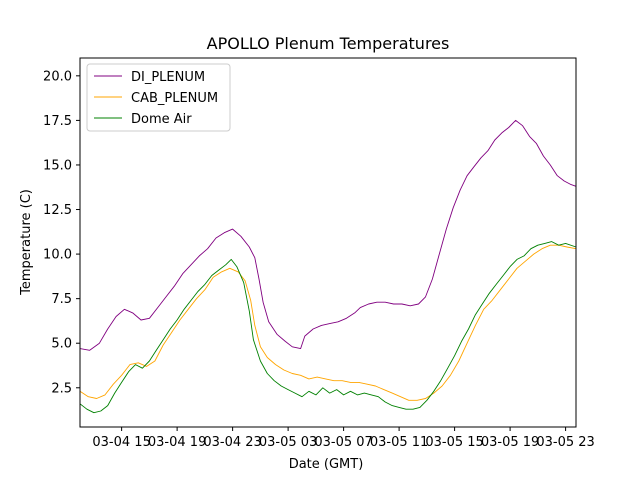  I want to click on y-tick-label: 7.5, so click(61, 299).